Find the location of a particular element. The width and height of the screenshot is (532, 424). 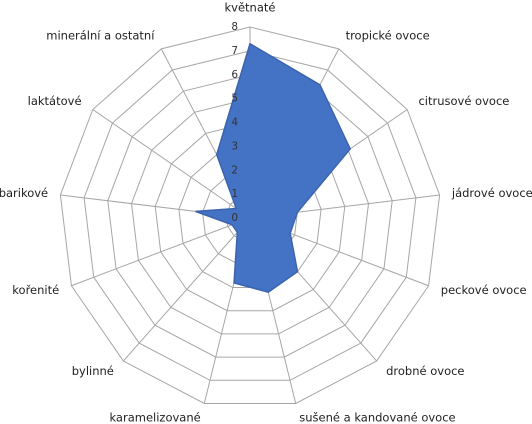

tick-label: 6 is located at coordinates (234, 75).